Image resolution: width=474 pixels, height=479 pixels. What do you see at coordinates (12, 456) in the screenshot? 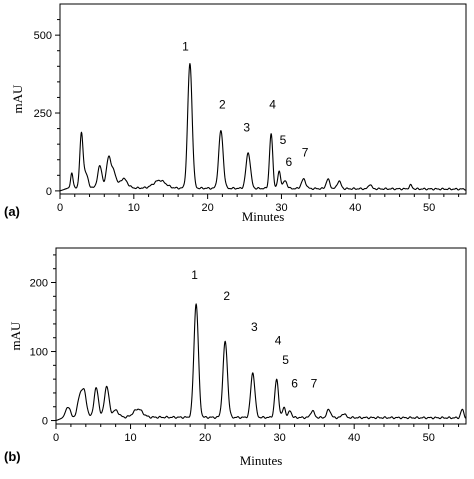
I see `panel-label: (b)` at bounding box center [12, 456].